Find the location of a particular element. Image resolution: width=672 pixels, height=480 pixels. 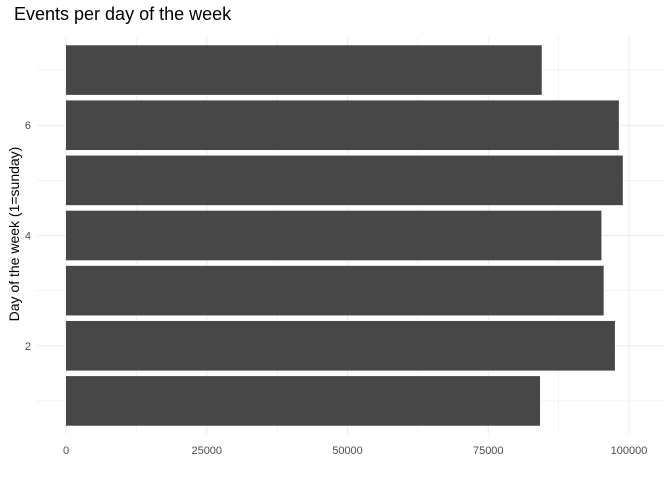

x-tick-label: 50000 is located at coordinates (347, 451).